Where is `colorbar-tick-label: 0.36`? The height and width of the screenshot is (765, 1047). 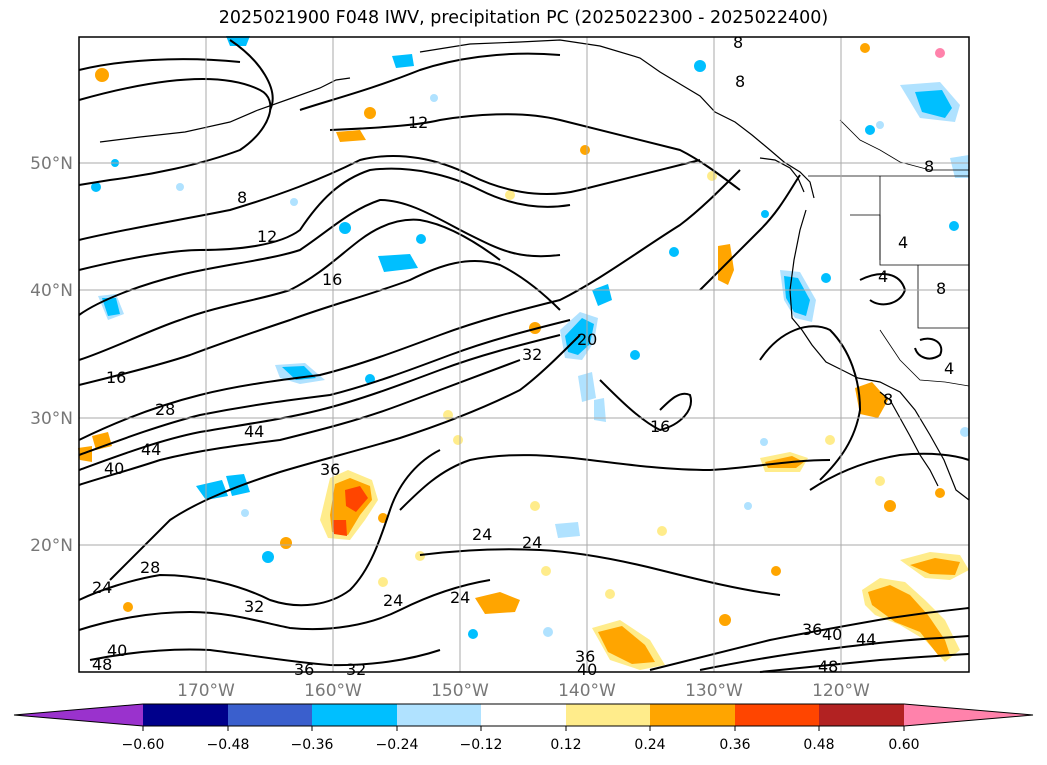
colorbar-tick-label: 0.36 is located at coordinates (734, 745).